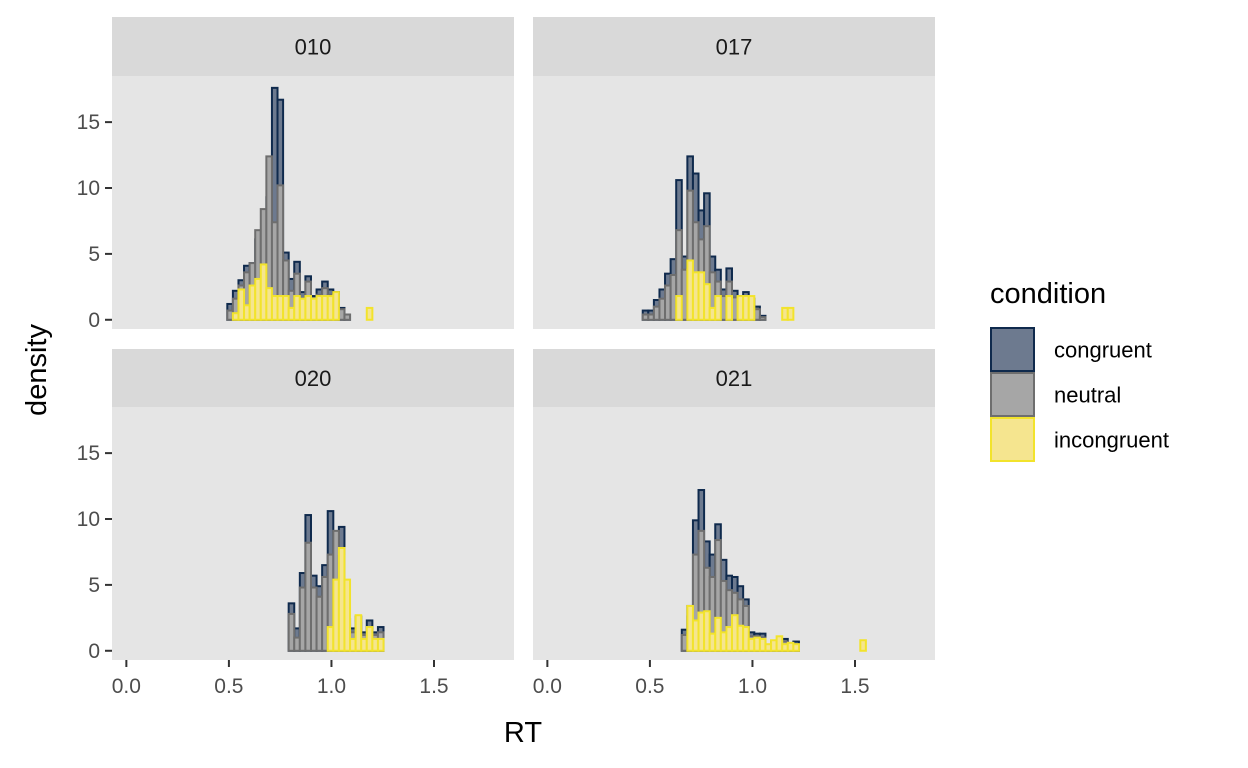 The image size is (1248, 768). I want to click on legend-label-congruent: congruent, so click(1103, 350).